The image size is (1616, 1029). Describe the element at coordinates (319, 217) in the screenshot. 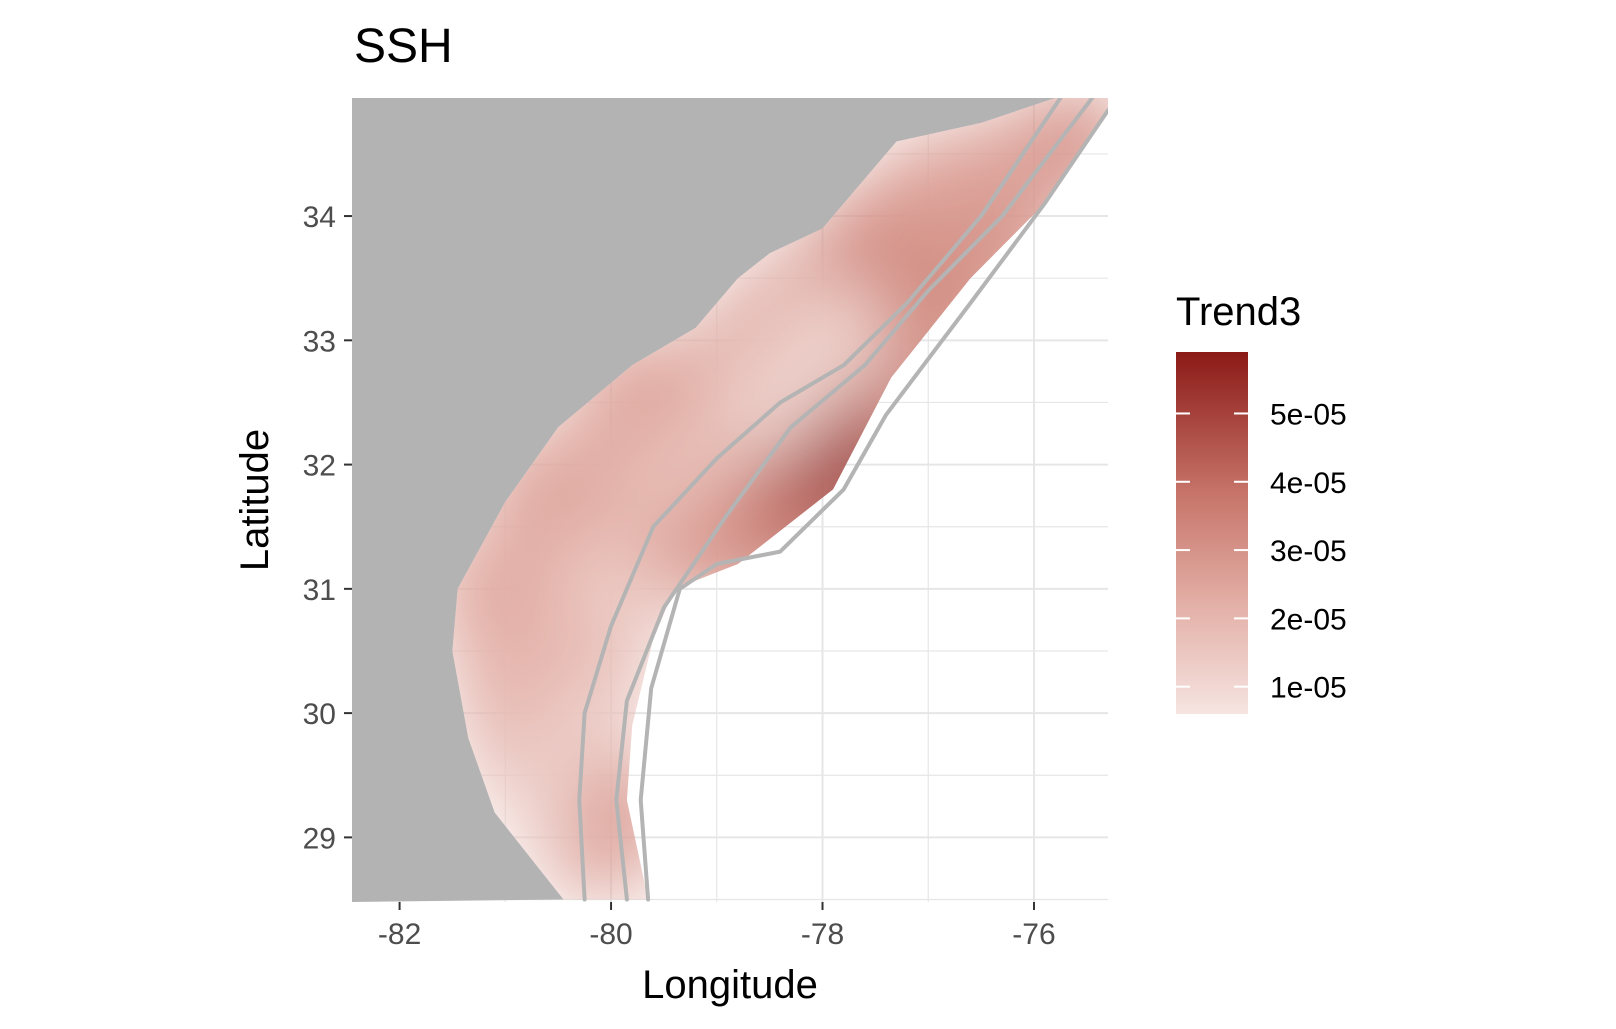

I see `y-tick-label: 34` at that location.